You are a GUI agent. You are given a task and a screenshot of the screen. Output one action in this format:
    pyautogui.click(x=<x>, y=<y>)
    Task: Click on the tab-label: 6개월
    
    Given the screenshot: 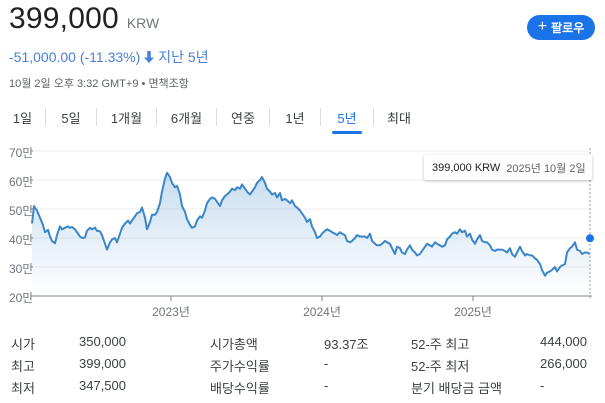 What is the action you would take?
    pyautogui.click(x=186, y=118)
    